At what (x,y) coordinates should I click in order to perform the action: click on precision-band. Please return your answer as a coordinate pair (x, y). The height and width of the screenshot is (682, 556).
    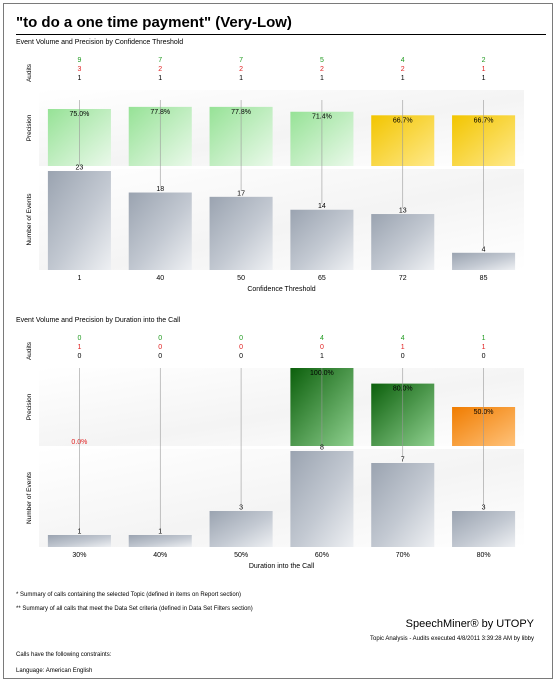
    Looking at the image, I should click on (281, 407).